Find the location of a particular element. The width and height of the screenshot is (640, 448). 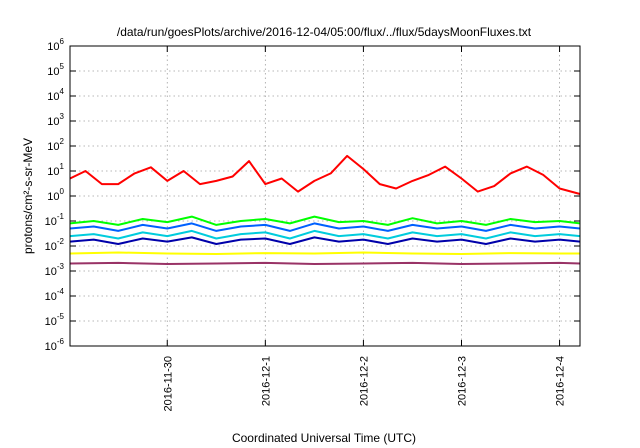

y-tick-label: 10⁻¹ is located at coordinates (55, 220).